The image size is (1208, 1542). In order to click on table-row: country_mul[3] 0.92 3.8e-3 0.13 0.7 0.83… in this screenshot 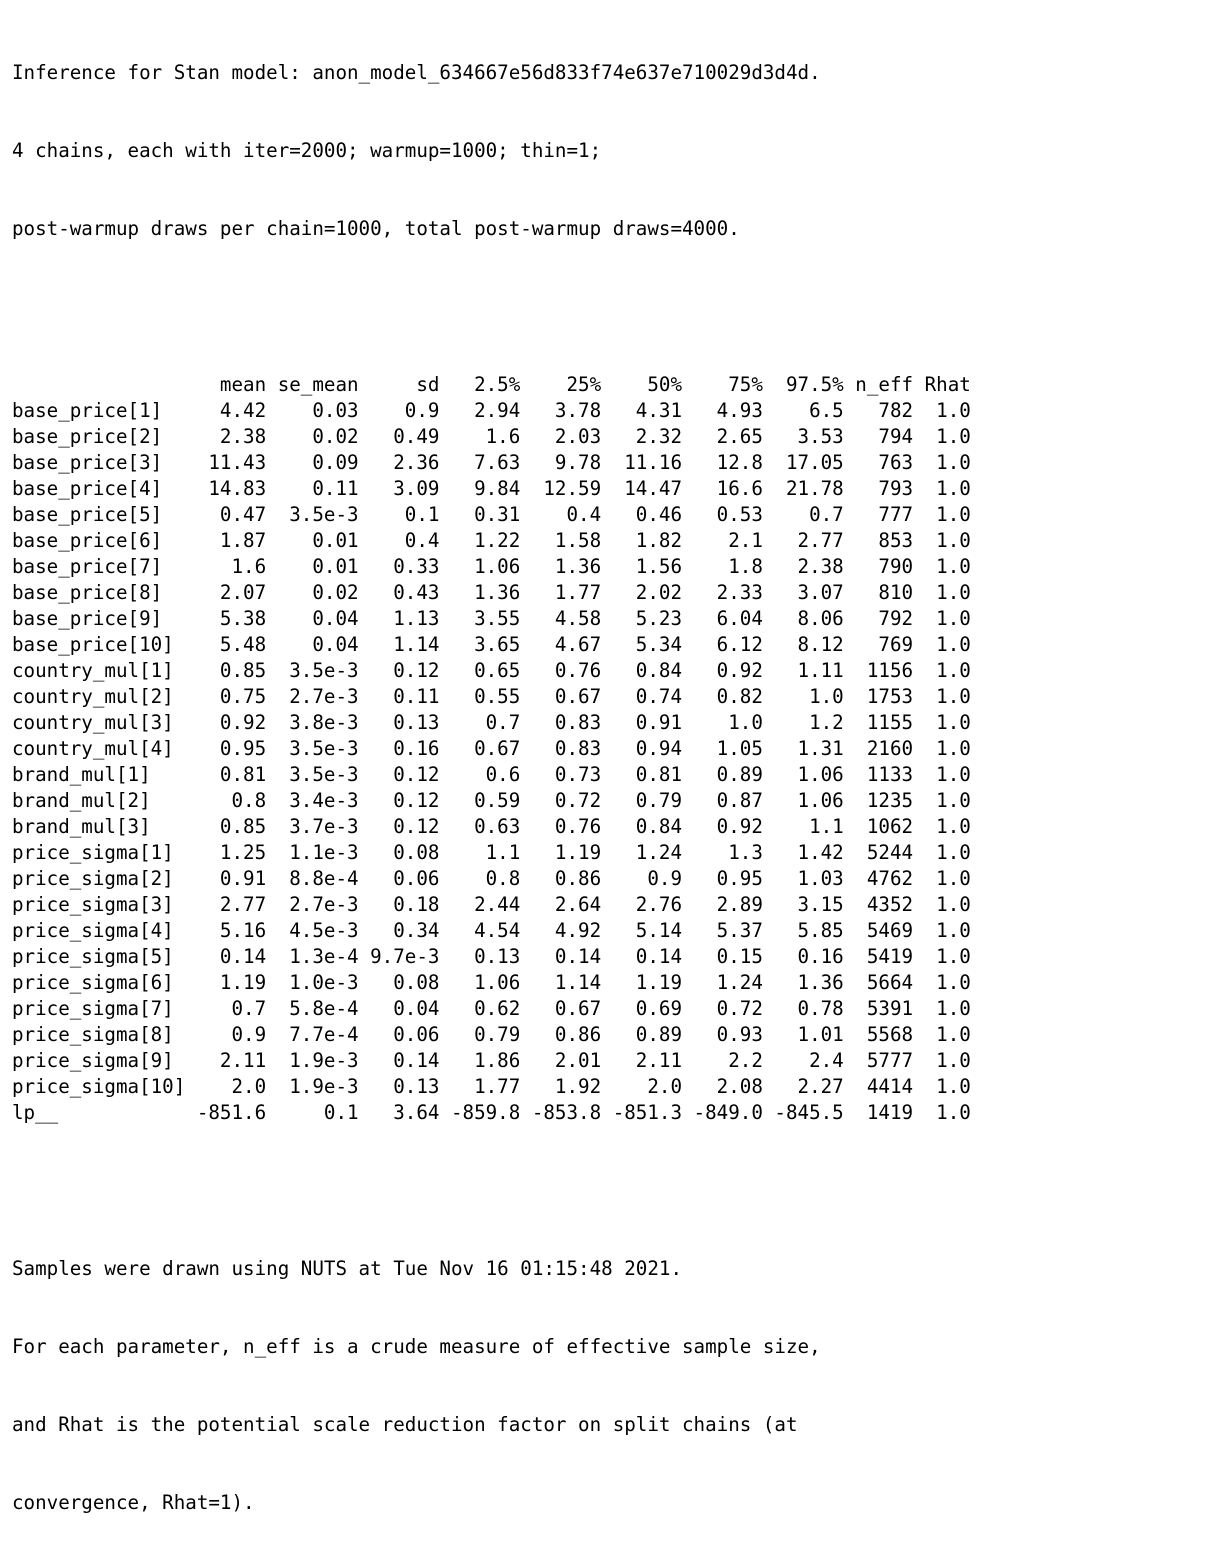, I will do `click(491, 722)`.